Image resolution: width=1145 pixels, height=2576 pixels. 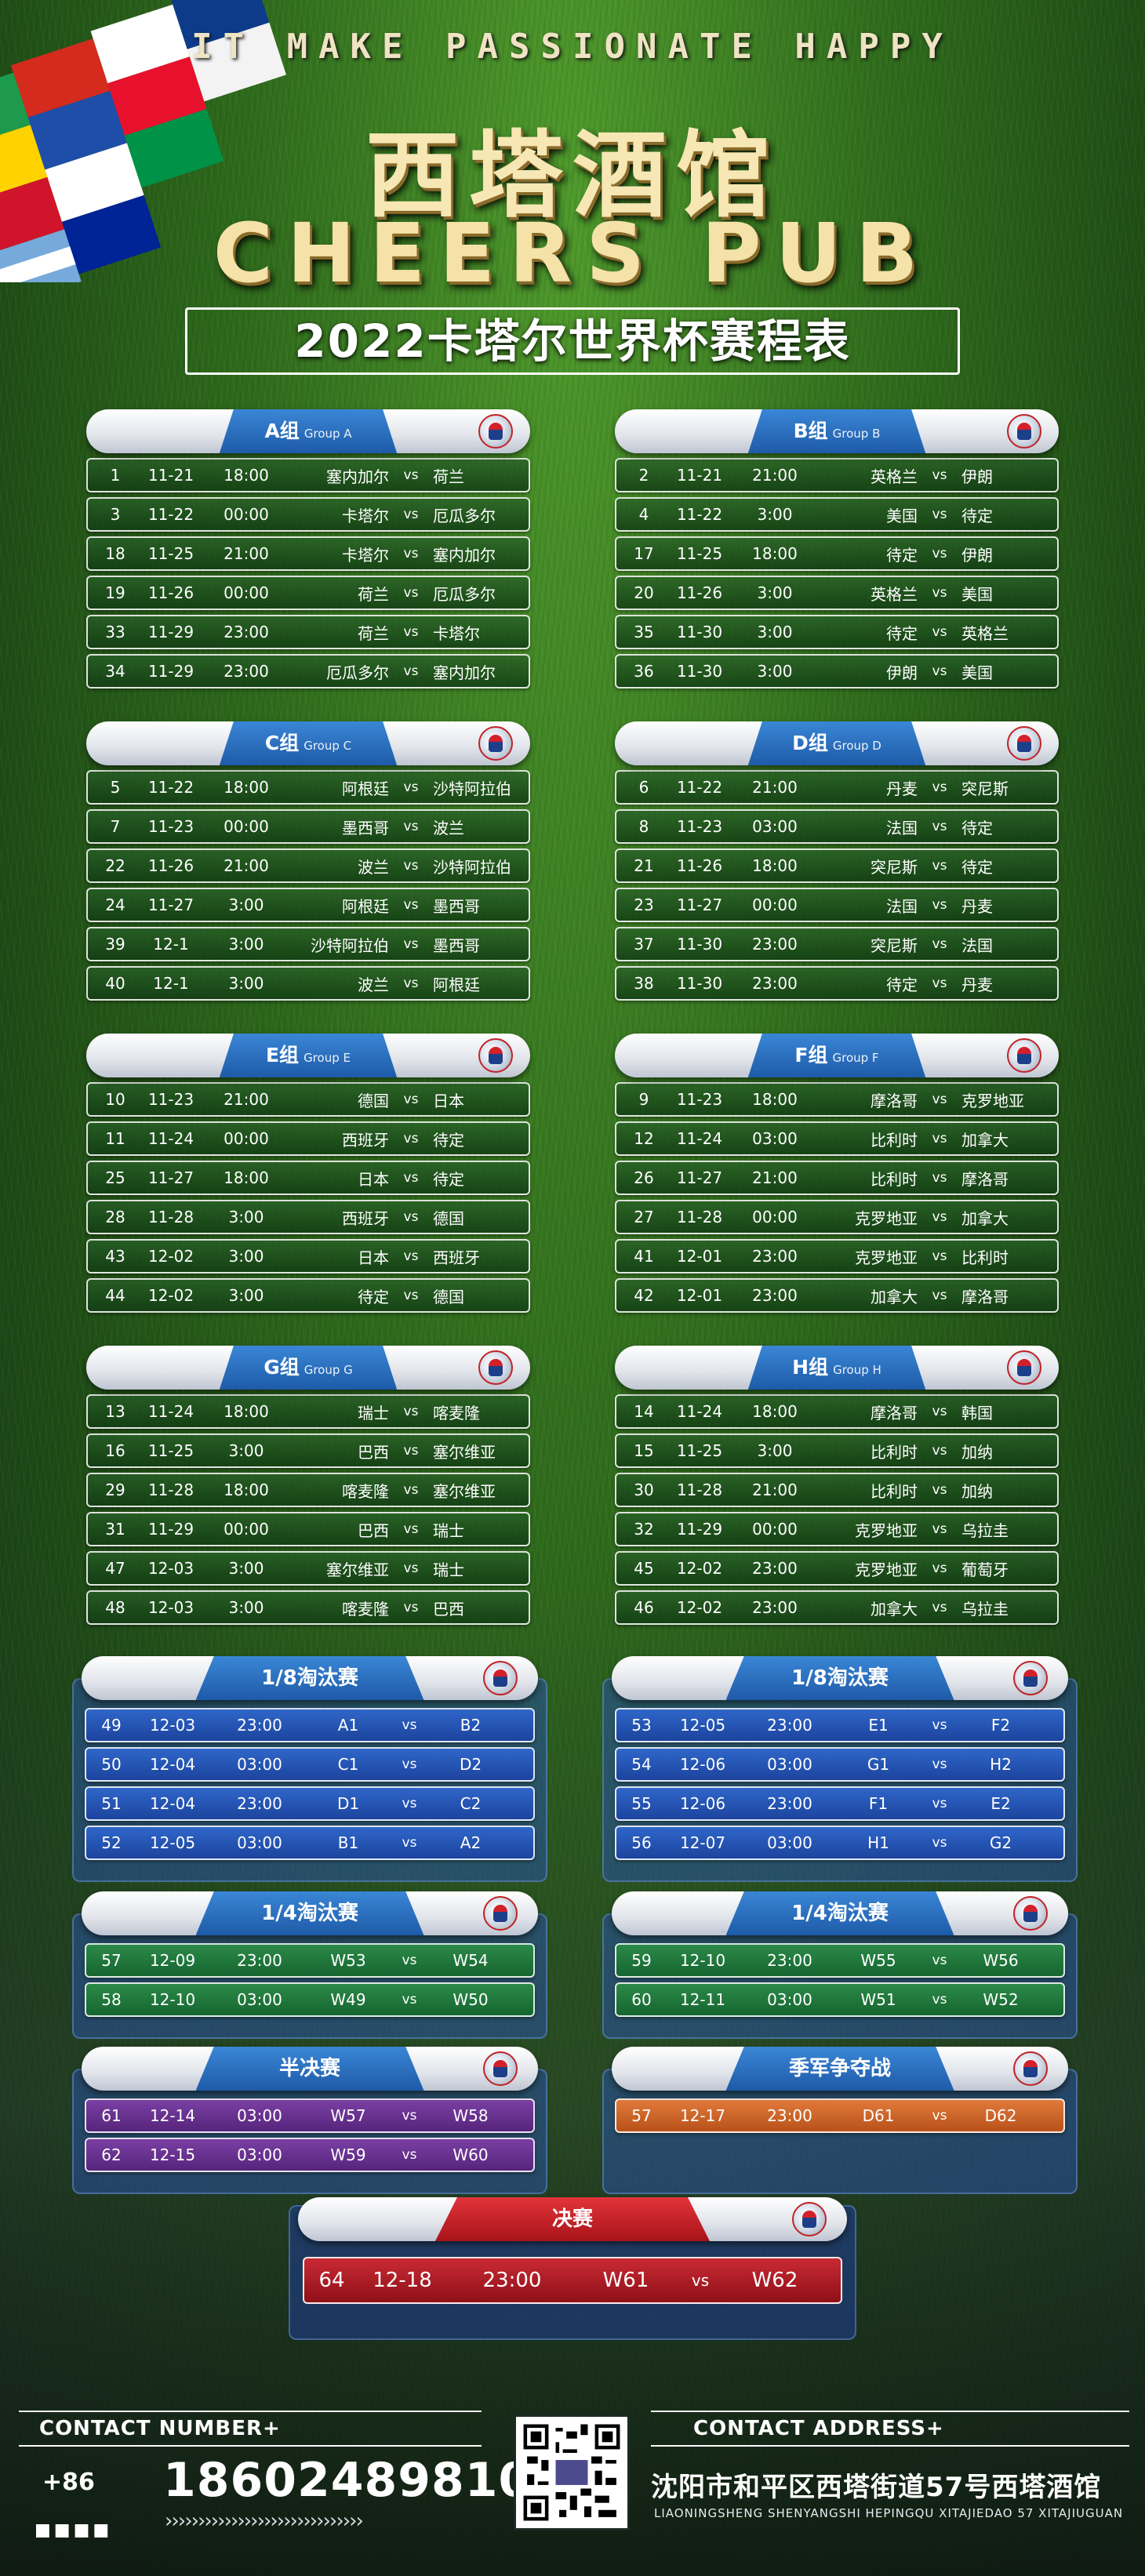 What do you see at coordinates (308, 1055) in the screenshot?
I see `group-header: E组 Group E` at bounding box center [308, 1055].